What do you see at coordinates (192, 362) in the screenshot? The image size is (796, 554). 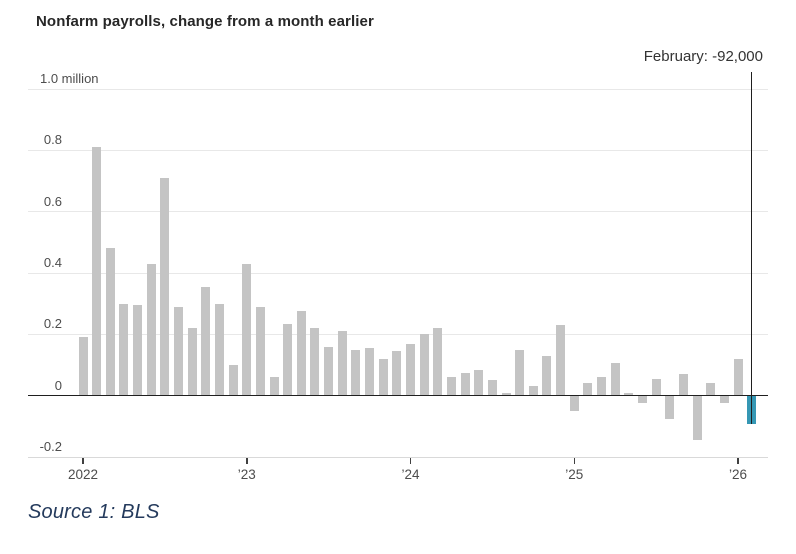 I see `bar-Sep-2022` at bounding box center [192, 362].